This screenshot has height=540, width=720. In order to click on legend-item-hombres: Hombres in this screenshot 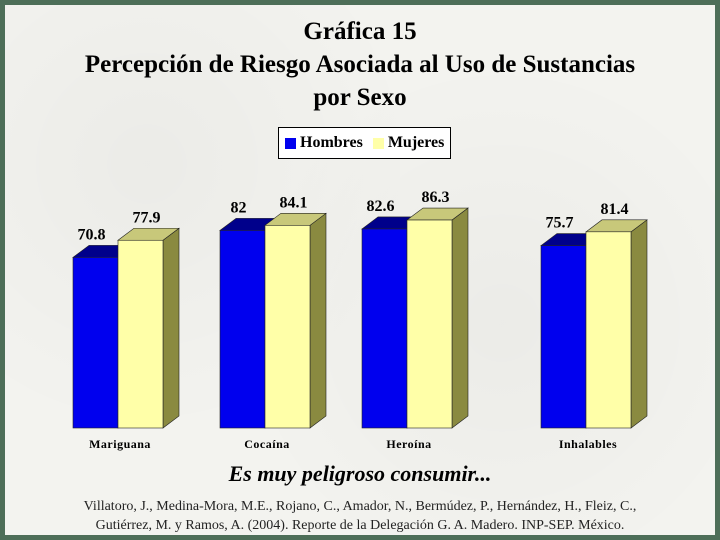, I will do `click(324, 143)`.